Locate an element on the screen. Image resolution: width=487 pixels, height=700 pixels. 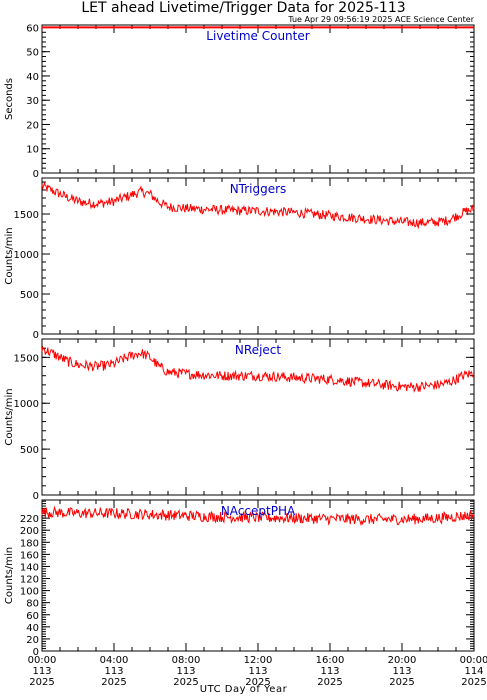
y-tick-label: 120 is located at coordinates (29, 580).